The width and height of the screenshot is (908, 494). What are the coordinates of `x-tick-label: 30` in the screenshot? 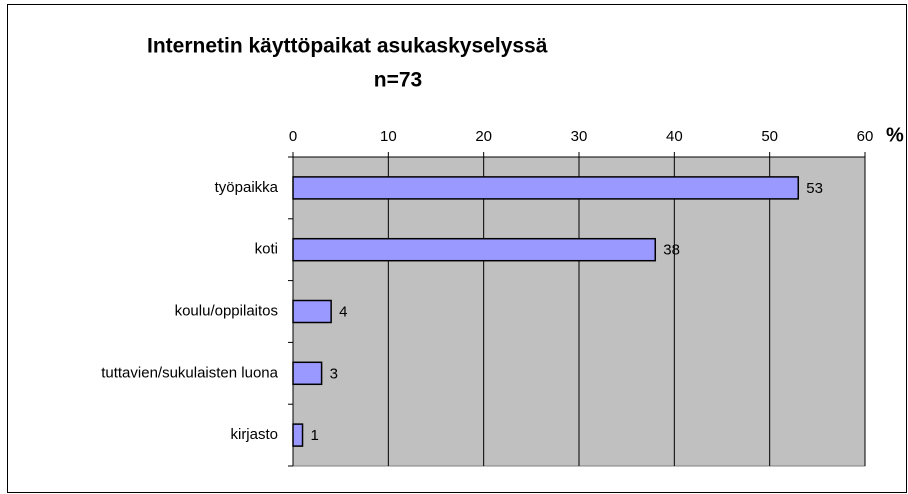 It's located at (579, 136).